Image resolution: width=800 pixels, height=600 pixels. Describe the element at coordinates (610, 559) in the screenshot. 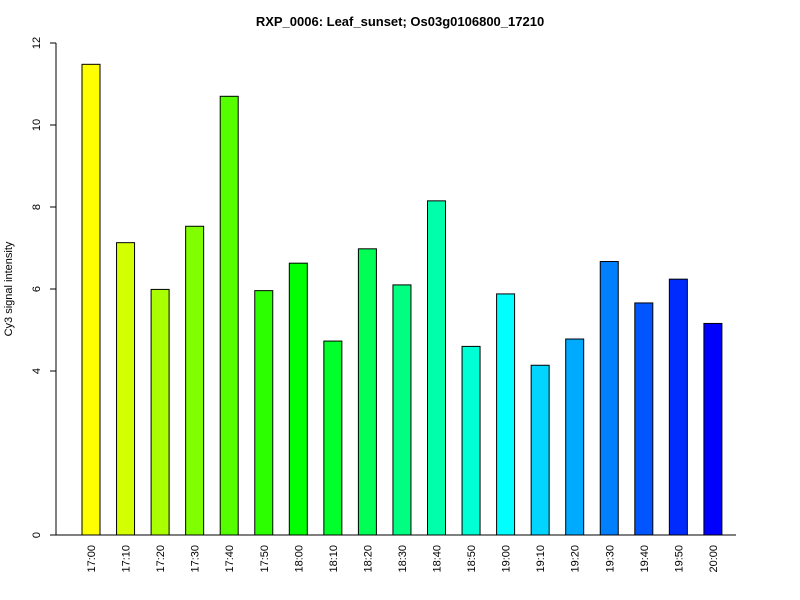

I see `x-tick-label: 19:30` at that location.